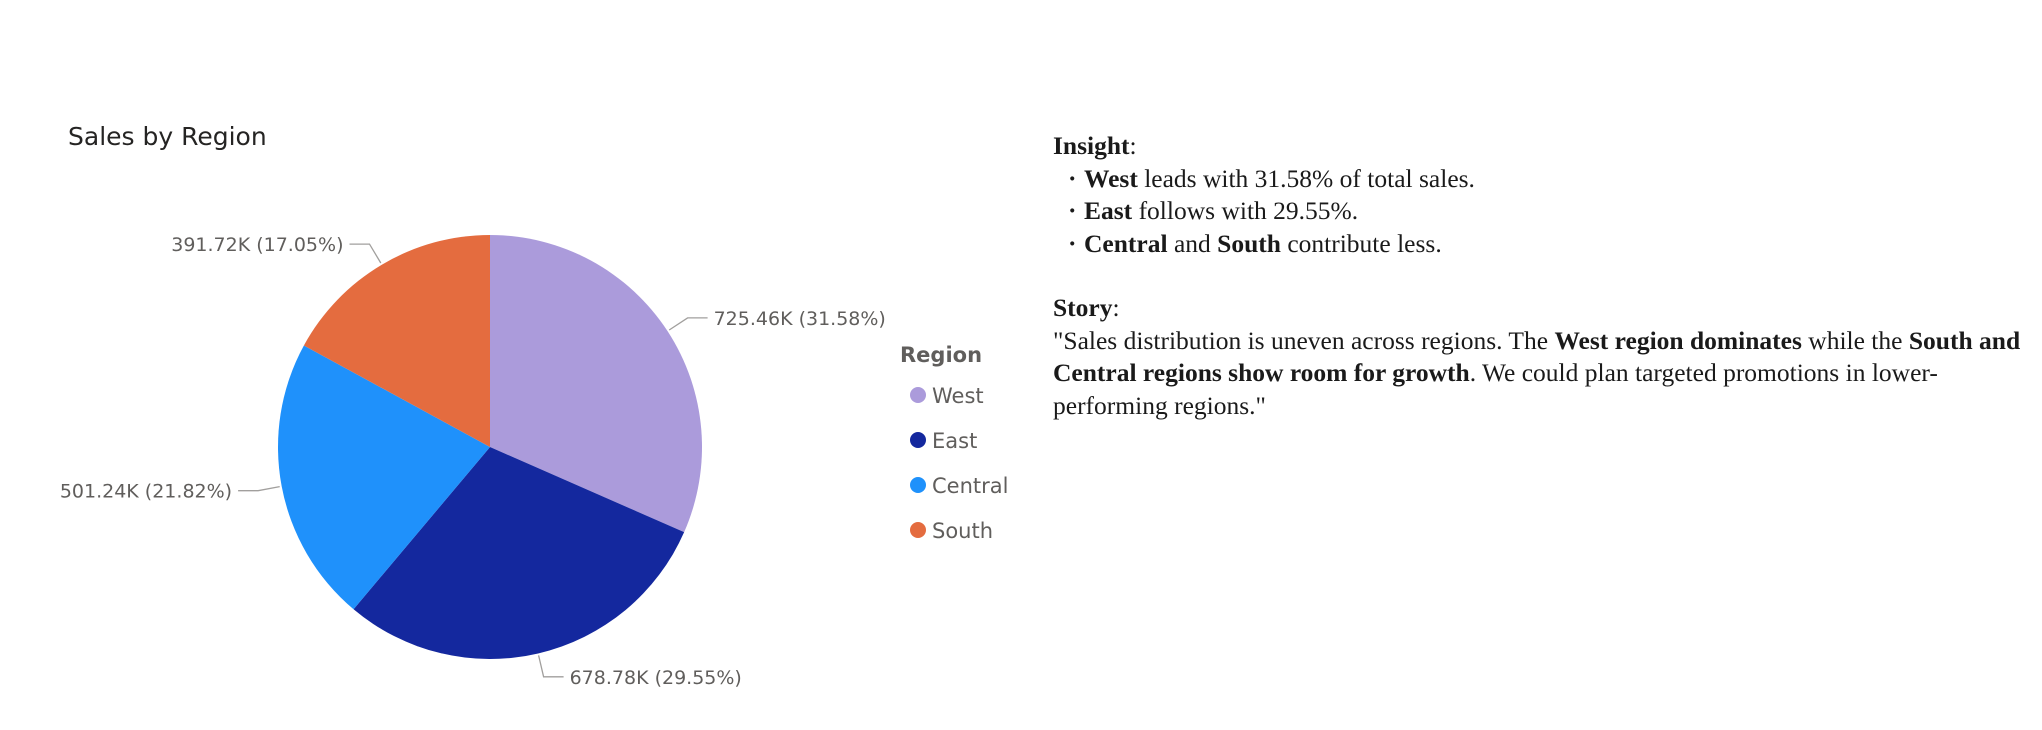 The height and width of the screenshot is (730, 2042). I want to click on pie-slice-south, so click(396, 341).